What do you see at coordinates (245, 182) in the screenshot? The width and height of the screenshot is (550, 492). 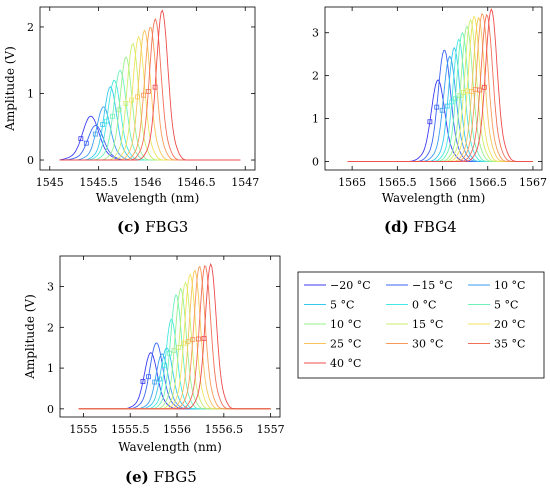 I see `x-tick-label: 1547` at bounding box center [245, 182].